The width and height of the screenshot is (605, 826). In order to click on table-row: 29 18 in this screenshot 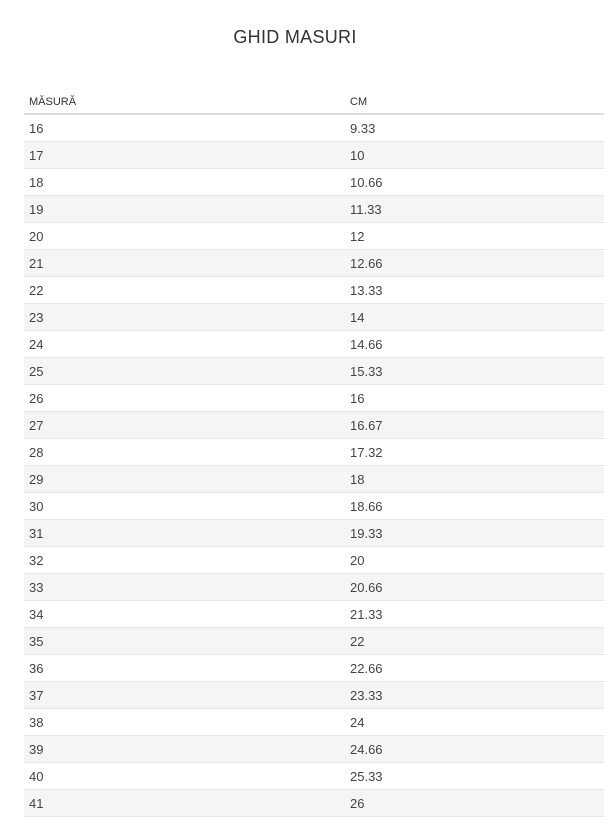, I will do `click(314, 479)`.